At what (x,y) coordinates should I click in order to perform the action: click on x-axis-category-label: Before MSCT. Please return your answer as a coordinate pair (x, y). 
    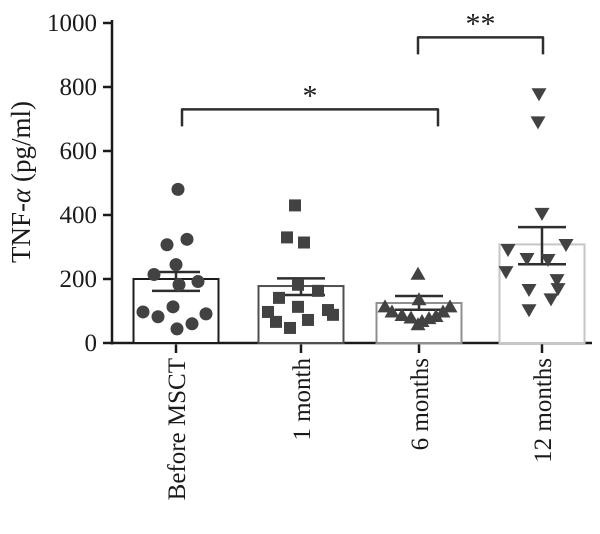
    Looking at the image, I should click on (177, 429).